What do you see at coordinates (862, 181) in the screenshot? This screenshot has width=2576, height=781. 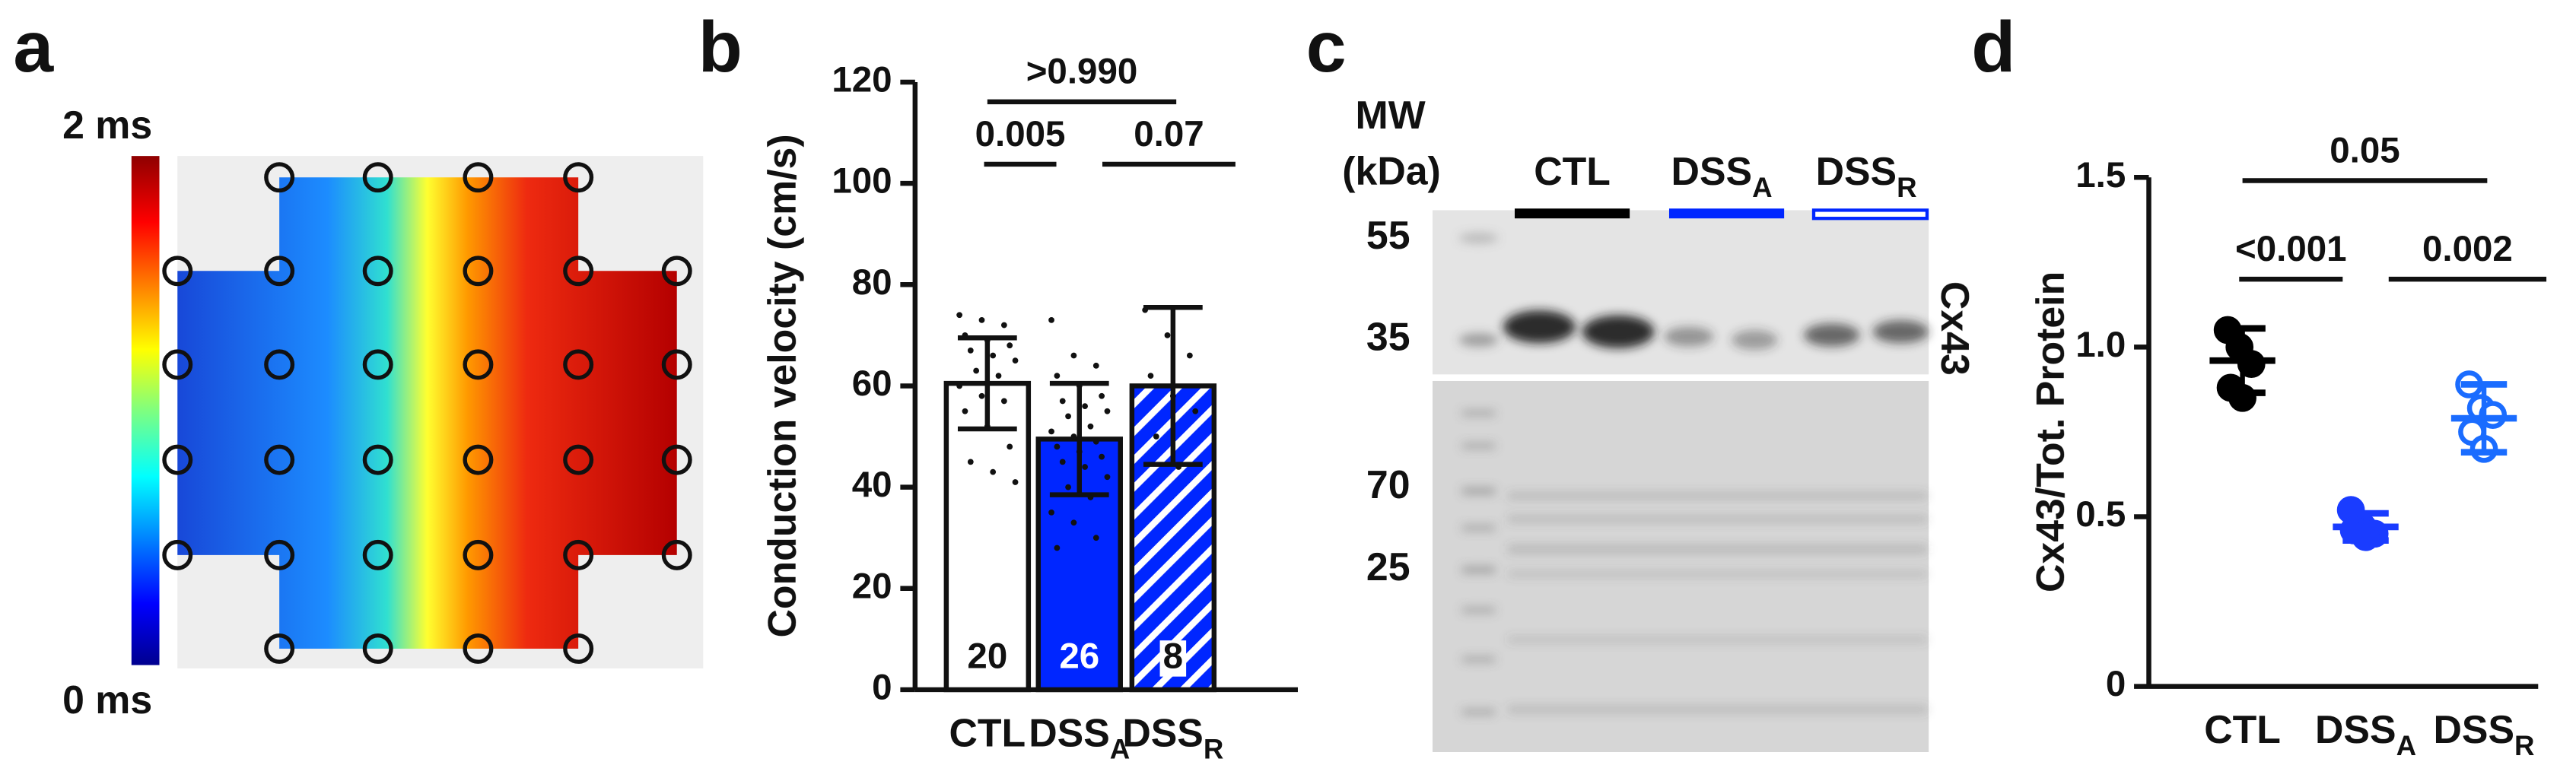 I see `y-tick-label: 100` at bounding box center [862, 181].